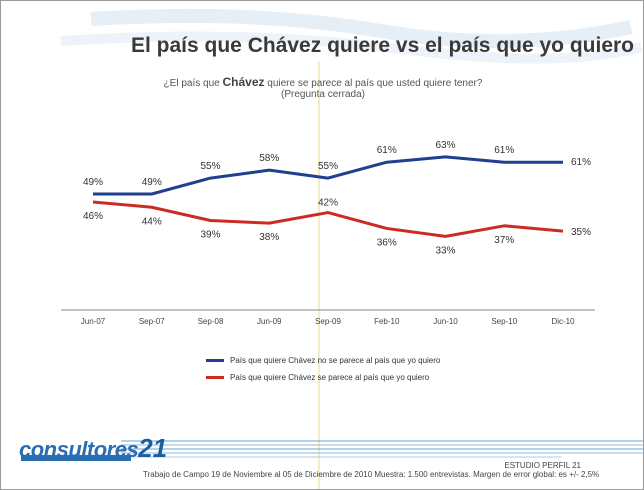 This screenshot has height=490, width=644. What do you see at coordinates (387, 321) in the screenshot?
I see `x-tick-label: Feb-10` at bounding box center [387, 321].